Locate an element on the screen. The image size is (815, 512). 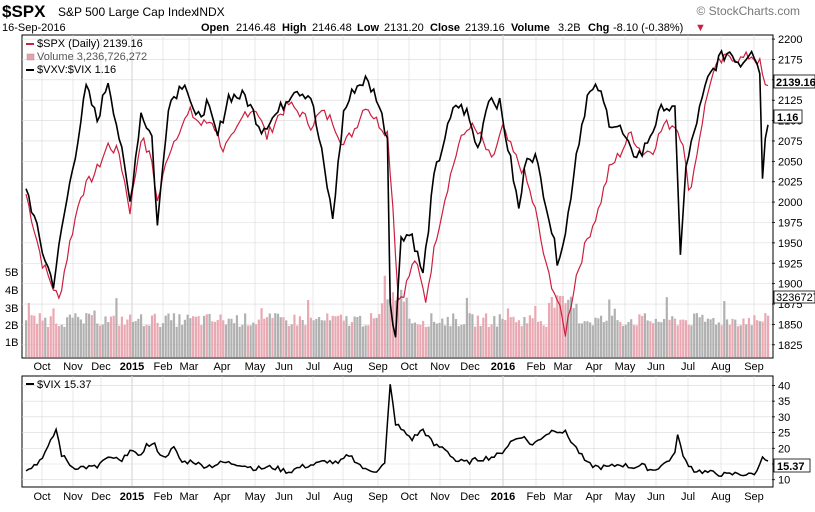
vix-tick-label: 35 is located at coordinates (784, 402).